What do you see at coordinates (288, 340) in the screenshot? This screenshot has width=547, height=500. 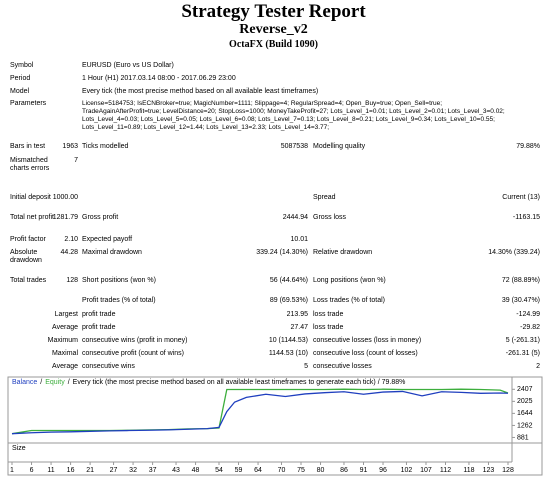 I see `col2-value: 10 (1144.53)` at bounding box center [288, 340].